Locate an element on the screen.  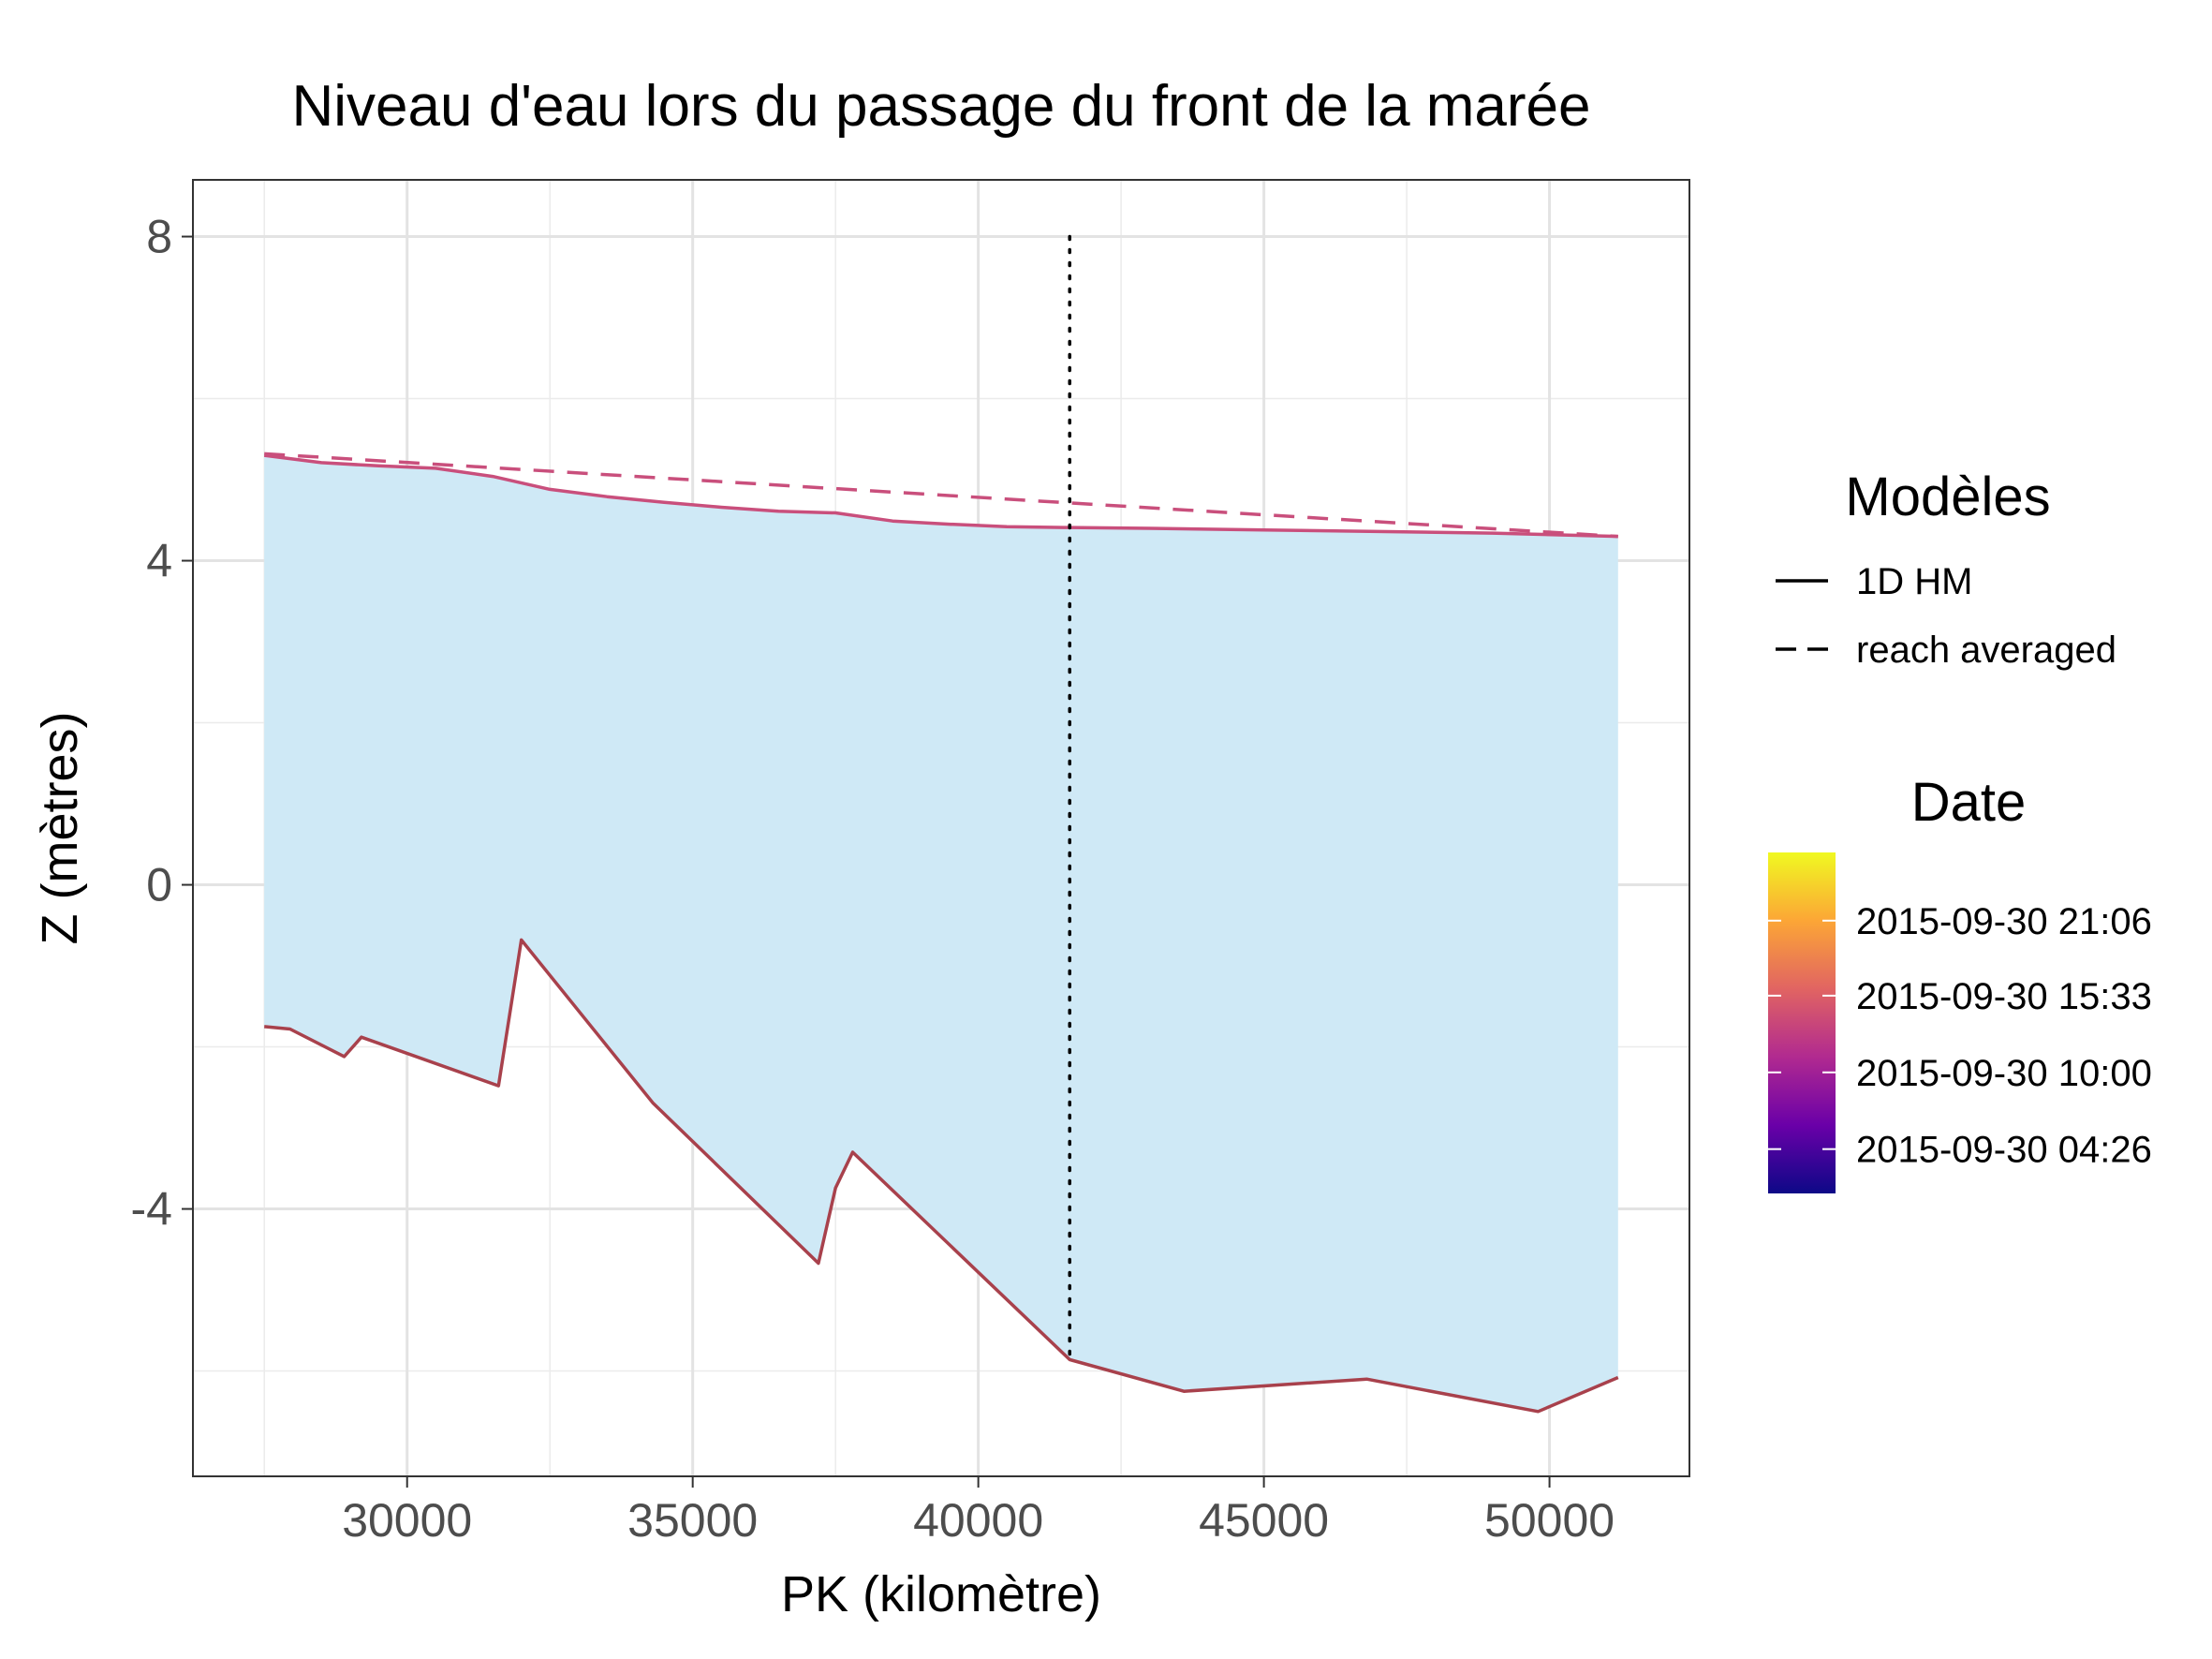
date-colorbar is located at coordinates (1802, 1022).